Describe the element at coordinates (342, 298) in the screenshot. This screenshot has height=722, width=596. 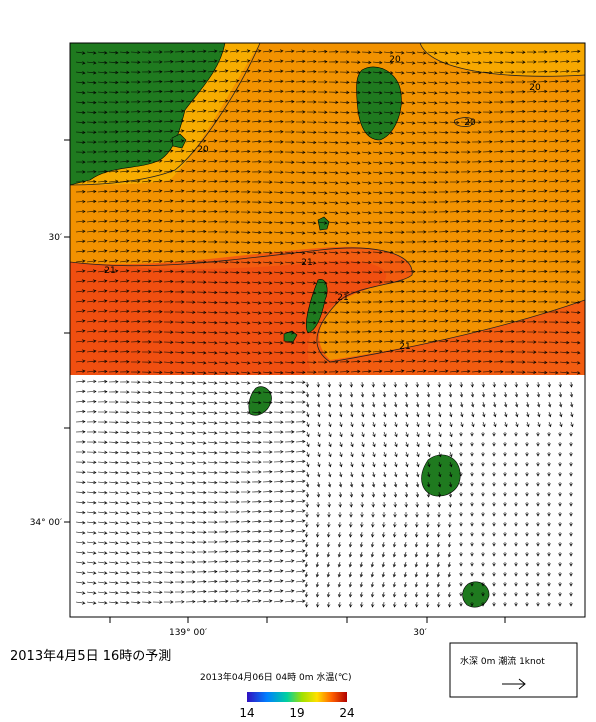
I see `contour-label: 21` at that location.